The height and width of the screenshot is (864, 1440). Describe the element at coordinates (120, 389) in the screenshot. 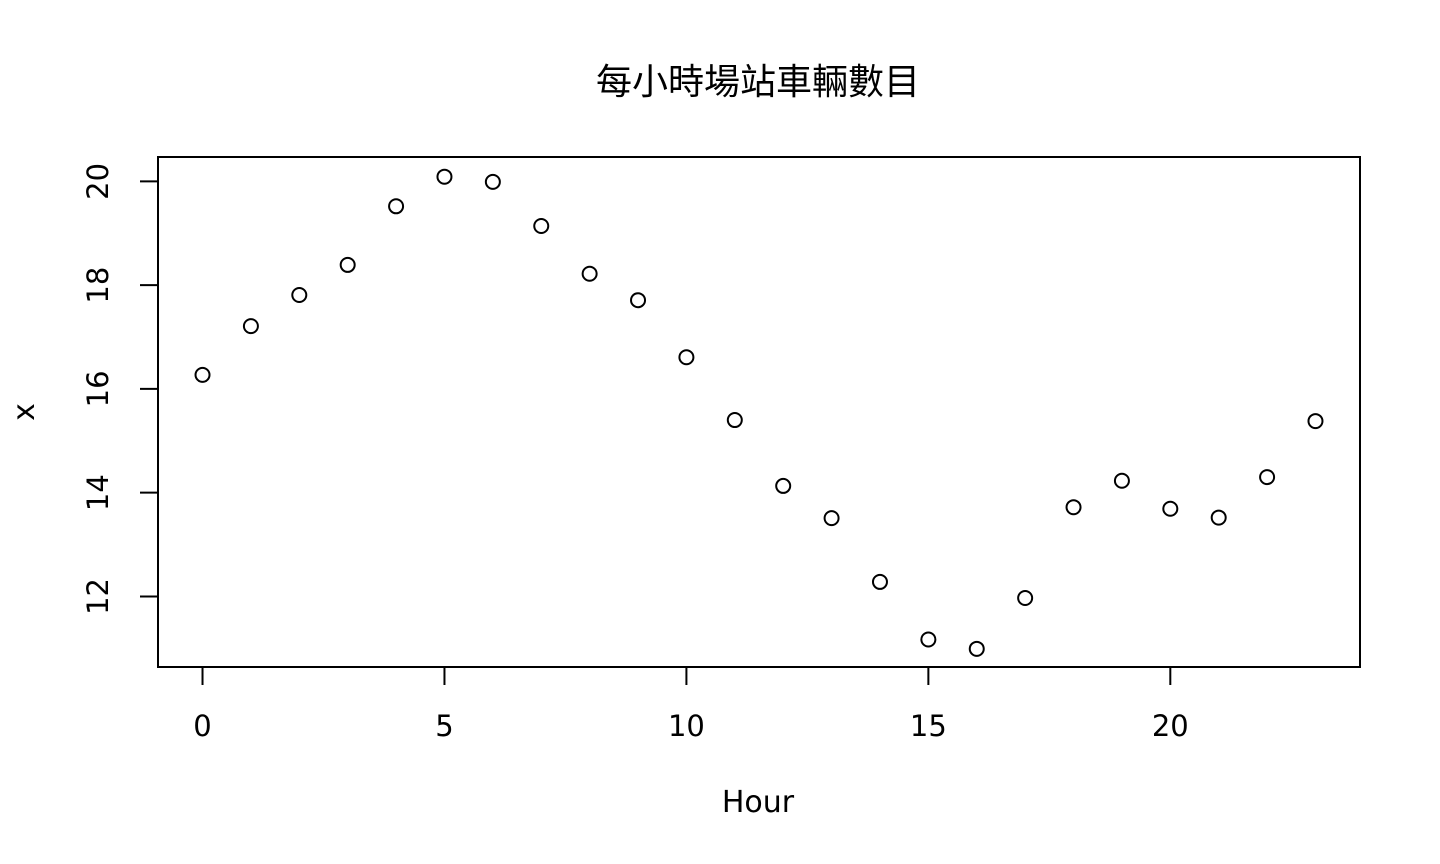

I see `y-axis: 12 14 16 18 20` at that location.